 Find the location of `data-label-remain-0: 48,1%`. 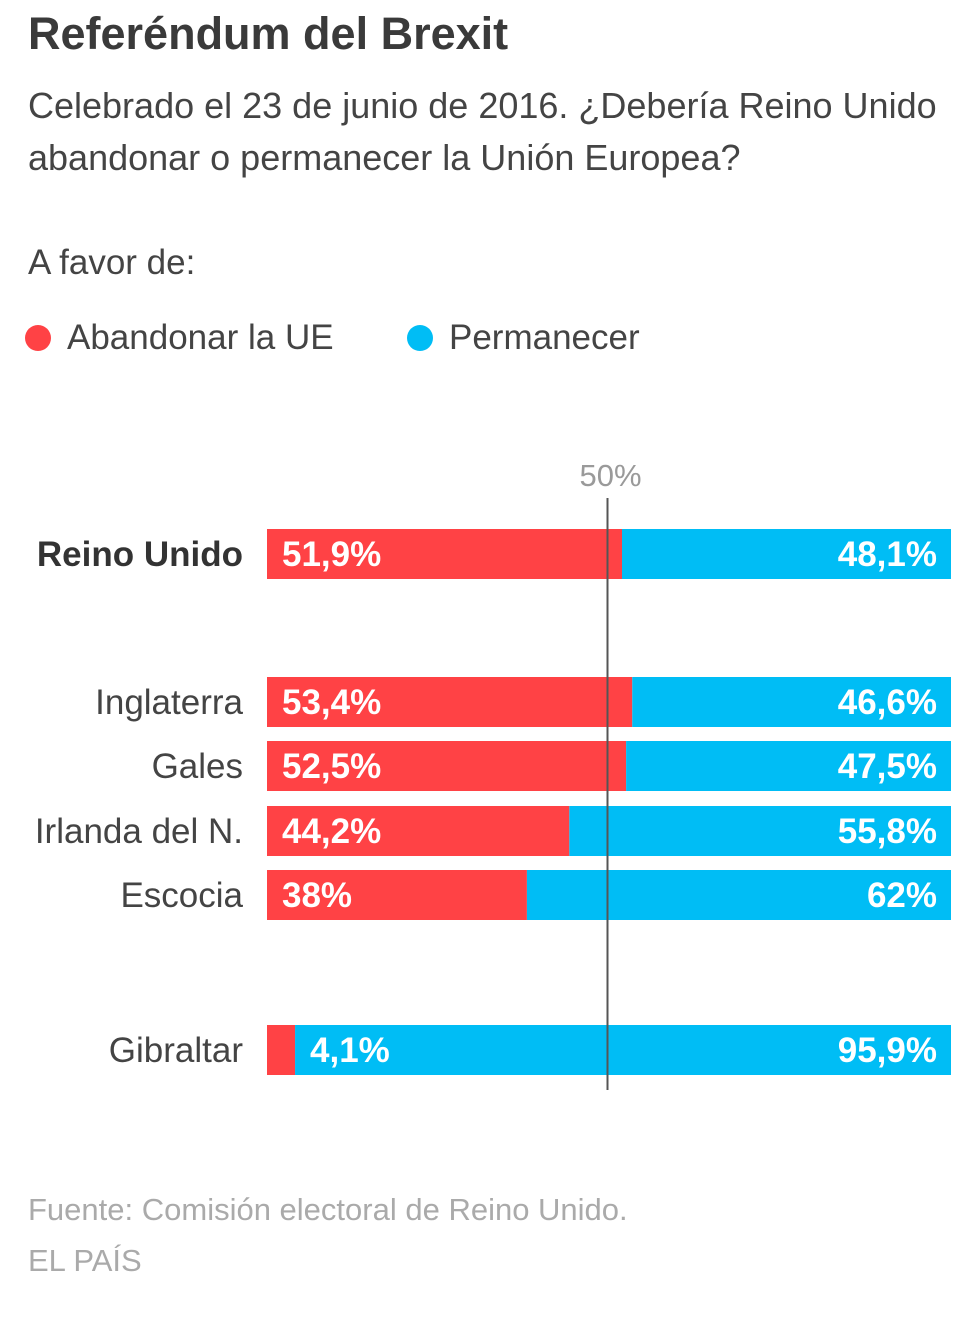

data-label-remain-0: 48,1% is located at coordinates (887, 554).